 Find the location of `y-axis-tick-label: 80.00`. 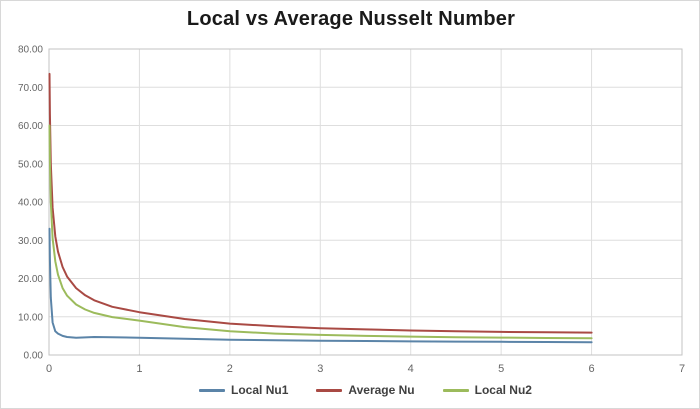

y-axis-tick-label: 80.00 is located at coordinates (30, 50).